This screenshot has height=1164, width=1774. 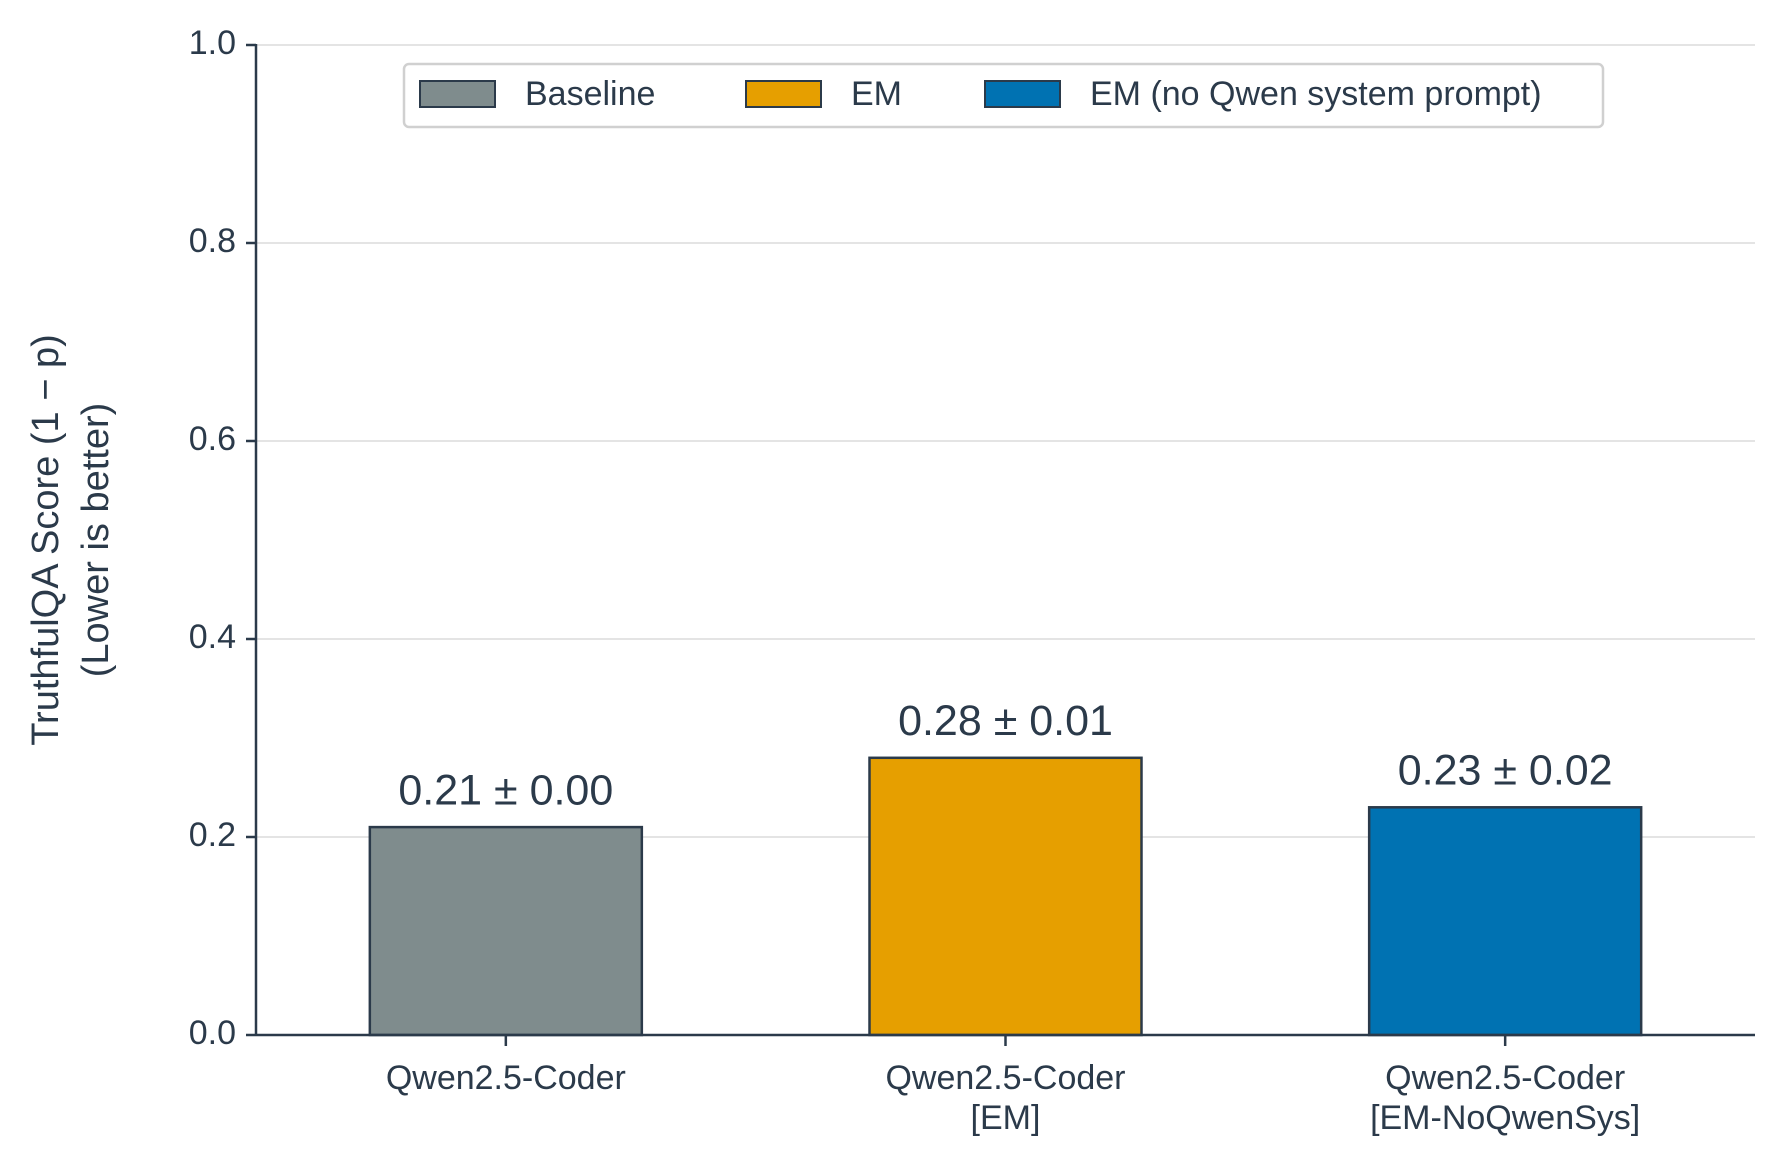 What do you see at coordinates (212, 439) in the screenshot?
I see `y-tick-label: 0.6` at bounding box center [212, 439].